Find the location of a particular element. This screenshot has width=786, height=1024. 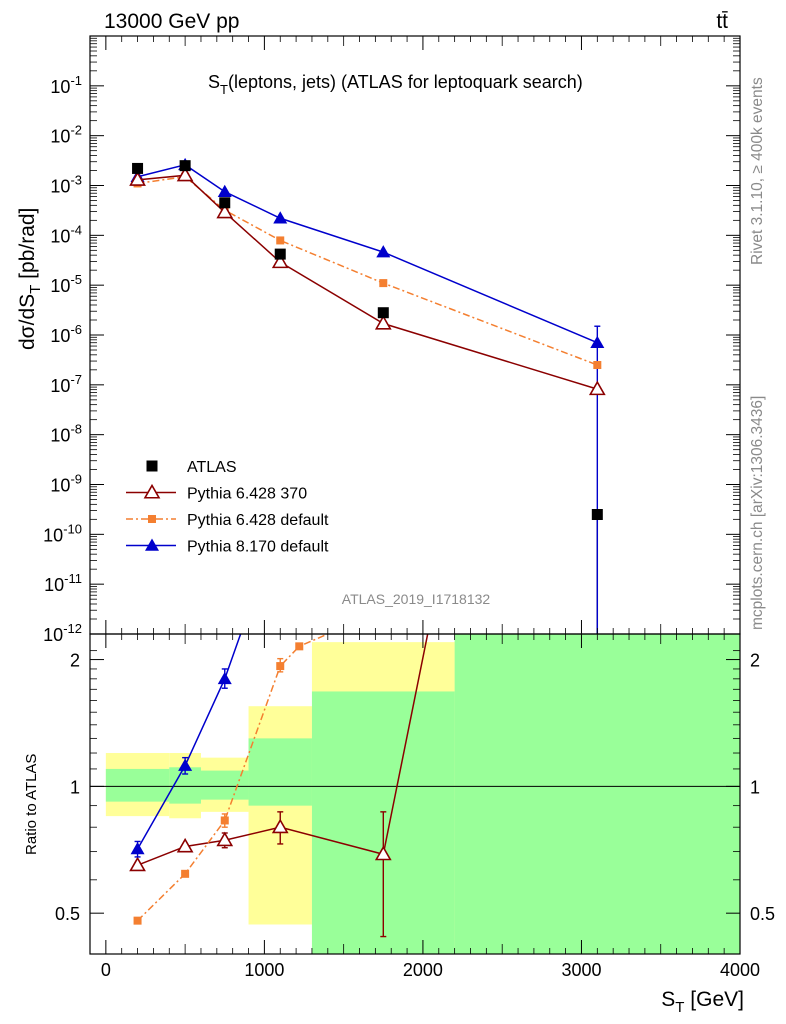

ratio-series-pythia-6-428-default is located at coordinates (231, 779).